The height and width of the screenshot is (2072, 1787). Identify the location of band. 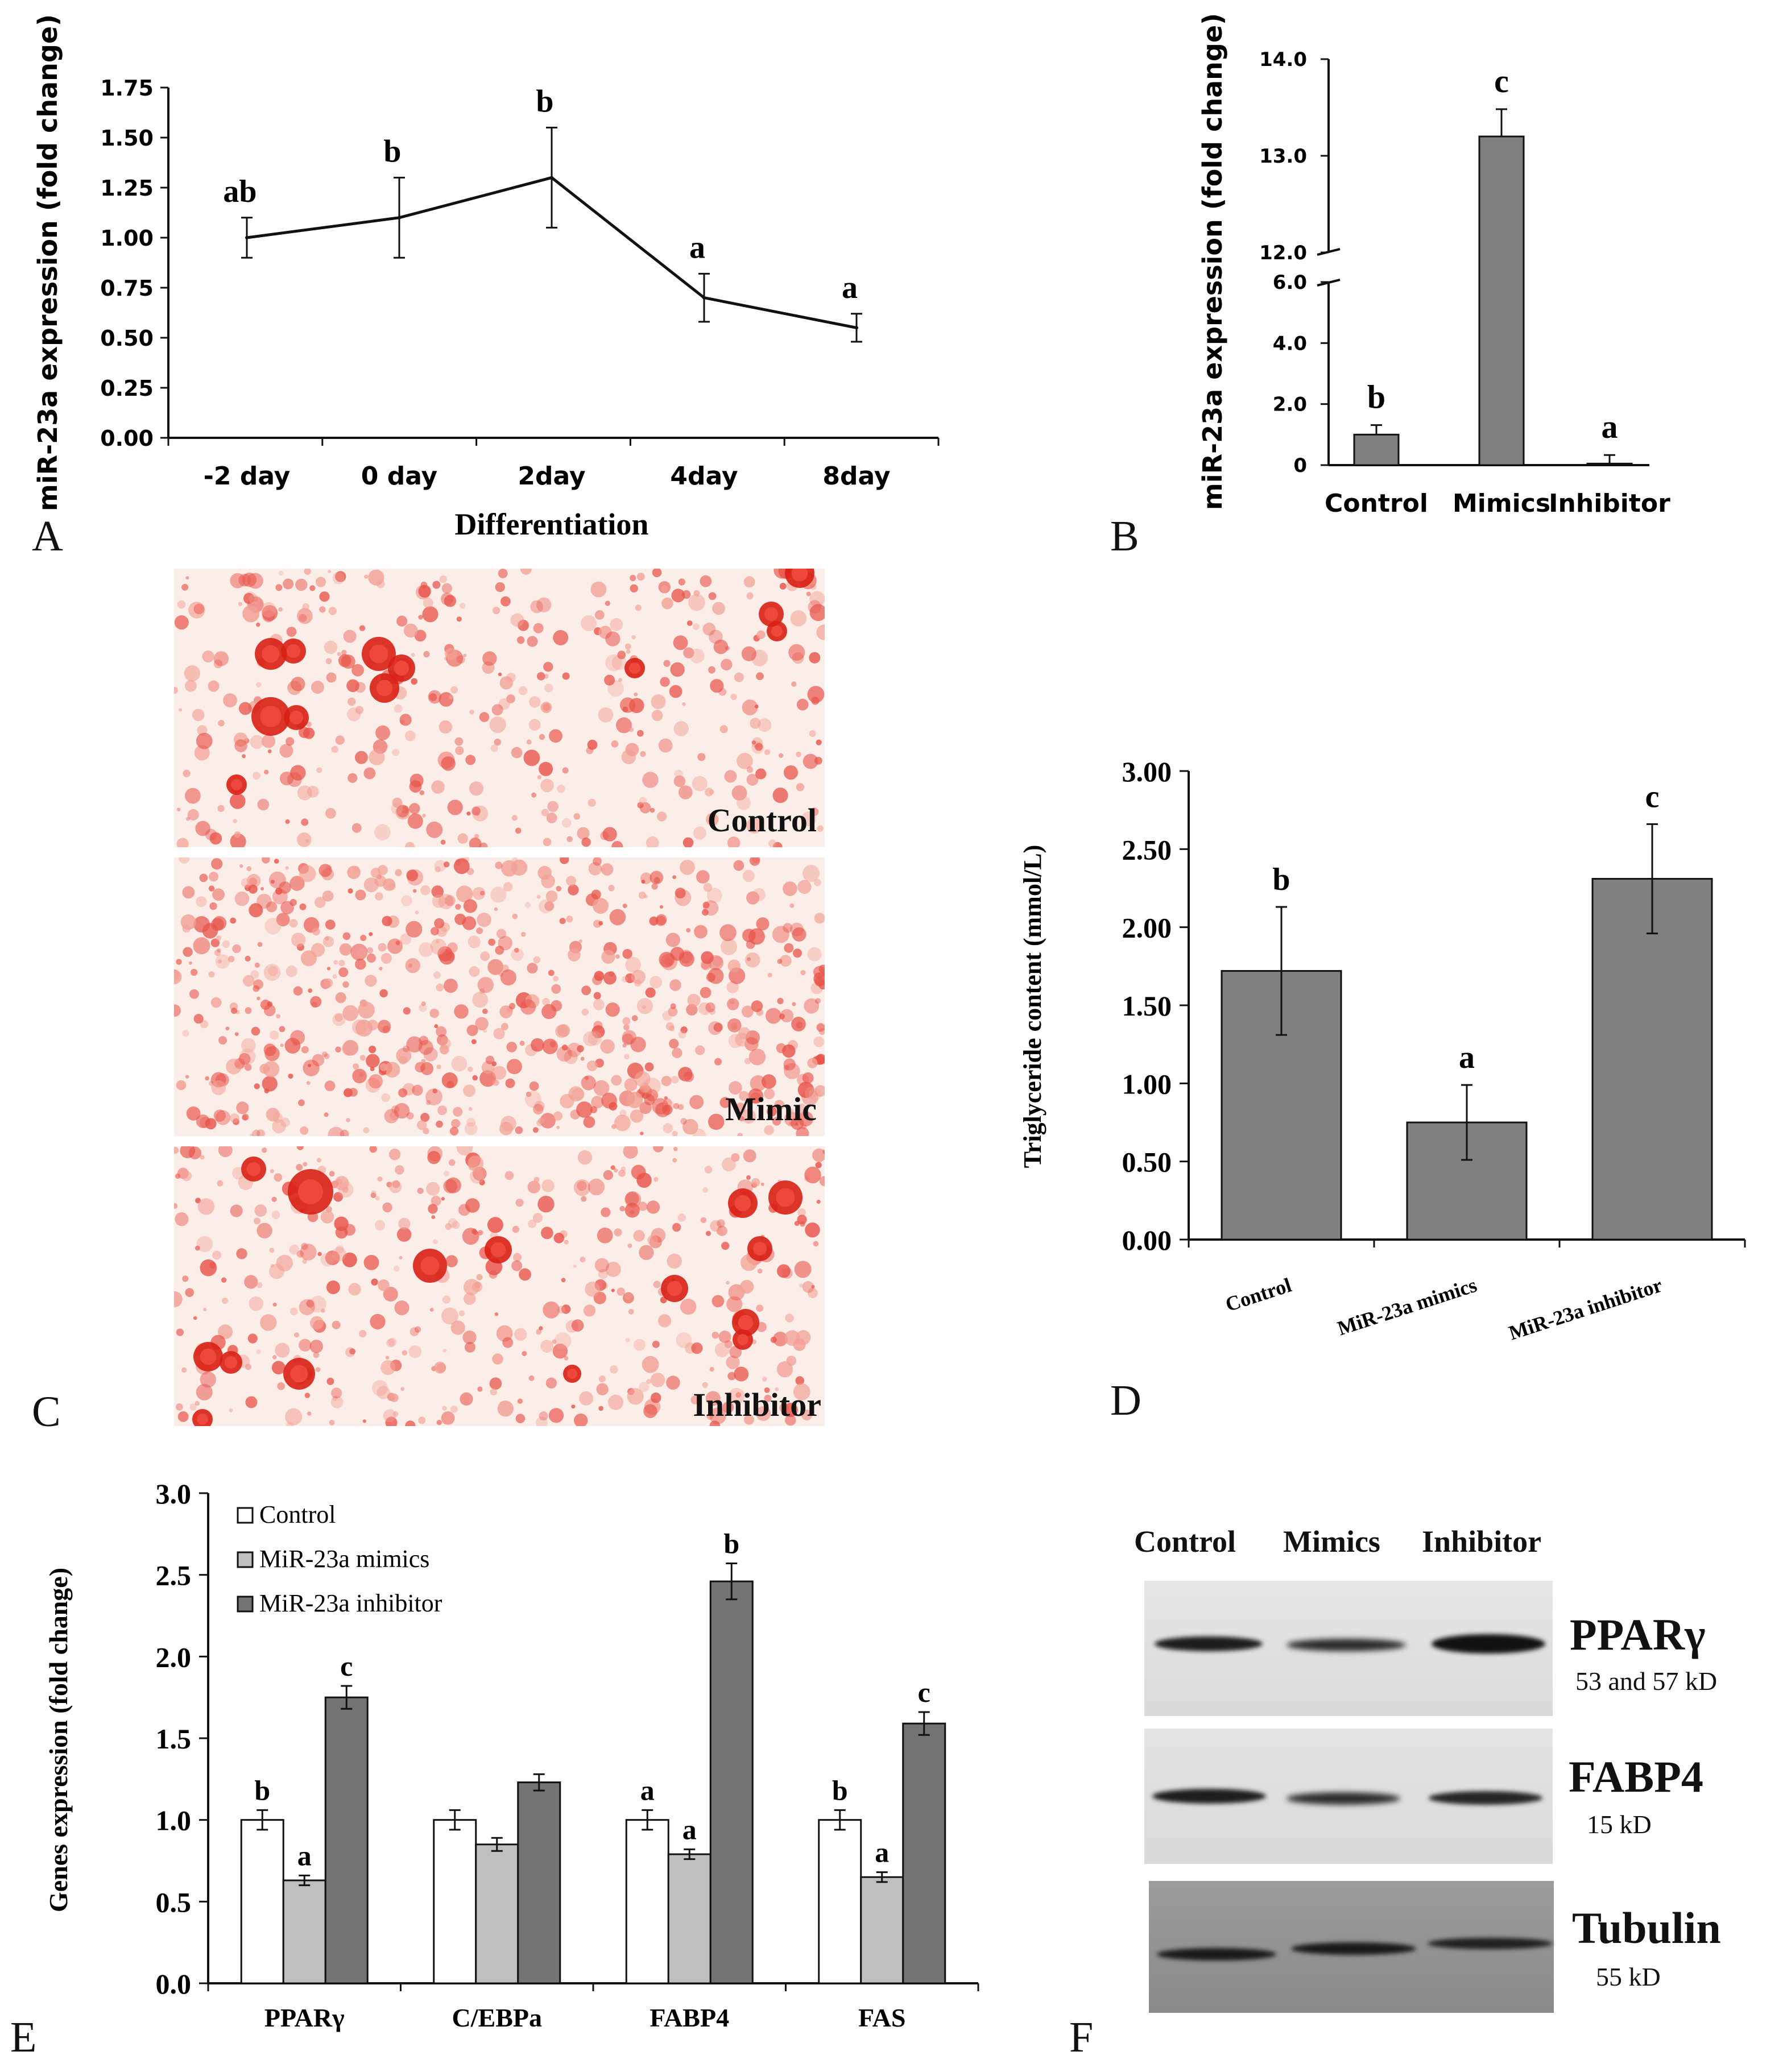
(1488, 1644).